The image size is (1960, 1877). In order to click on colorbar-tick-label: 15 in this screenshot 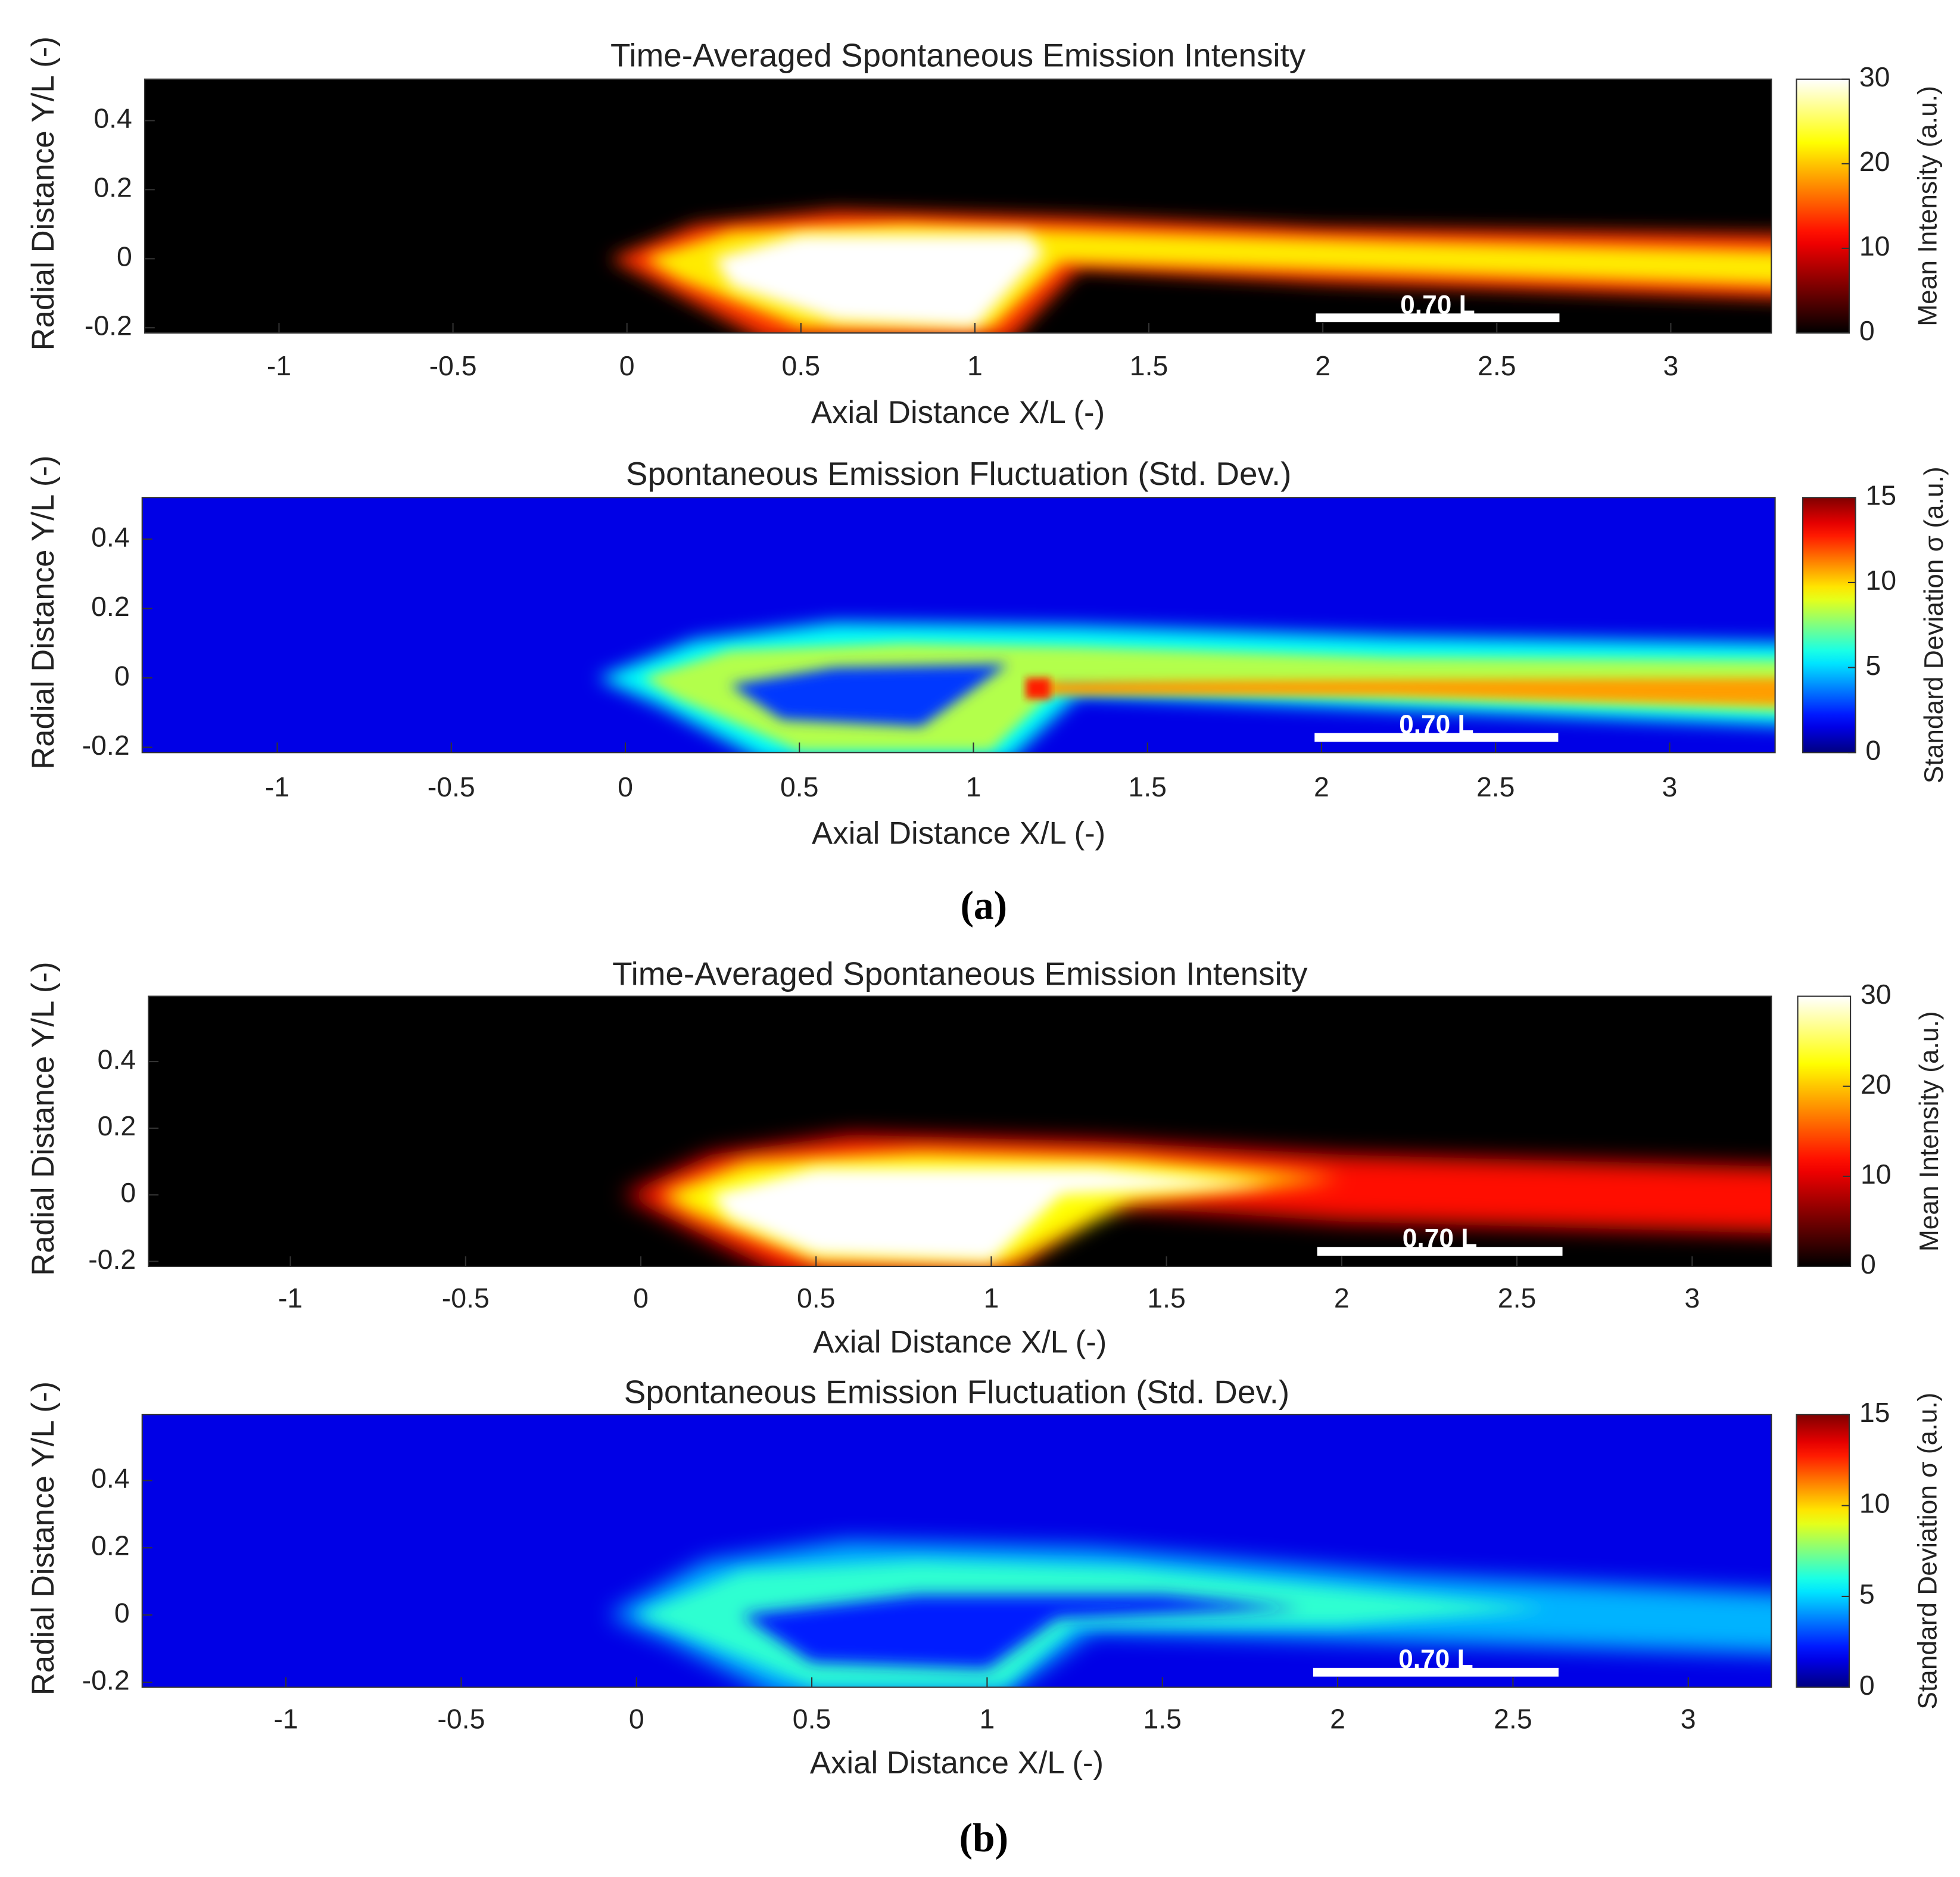, I will do `click(1875, 1413)`.